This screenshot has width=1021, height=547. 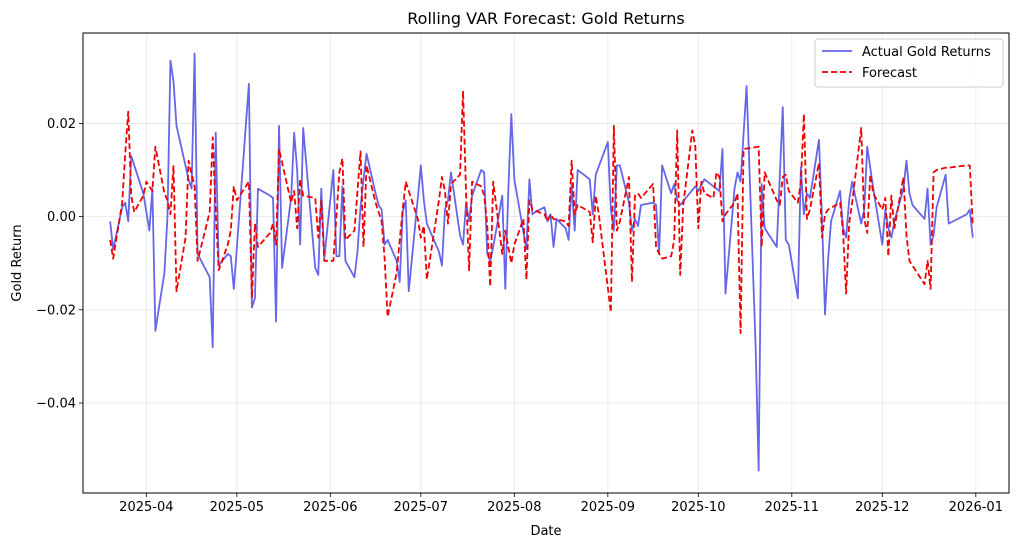 I want to click on x-tick-label: 2025-09, so click(x=608, y=507).